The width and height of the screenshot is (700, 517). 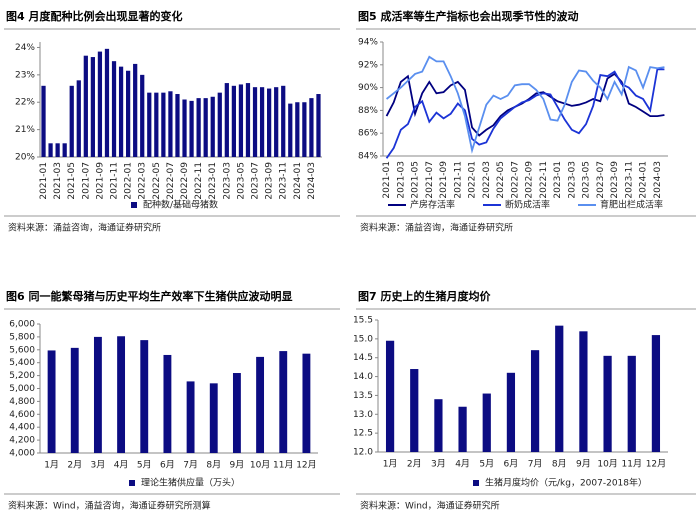 I want to click on x-tick-label: 2021-03, so click(x=58, y=181).